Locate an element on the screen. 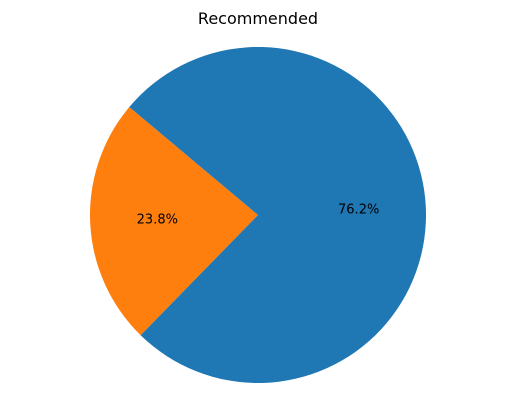 The width and height of the screenshot is (515, 411). slice-labels: 23.8% 76.2% is located at coordinates (258, 215).